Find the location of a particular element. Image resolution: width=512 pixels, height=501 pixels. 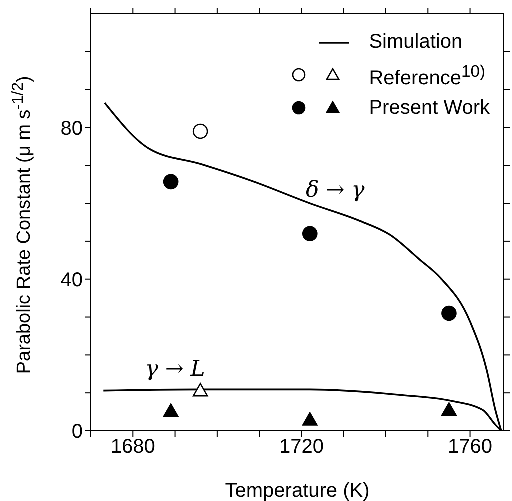

x-axis-title: Temperature (K) is located at coordinates (297, 490).